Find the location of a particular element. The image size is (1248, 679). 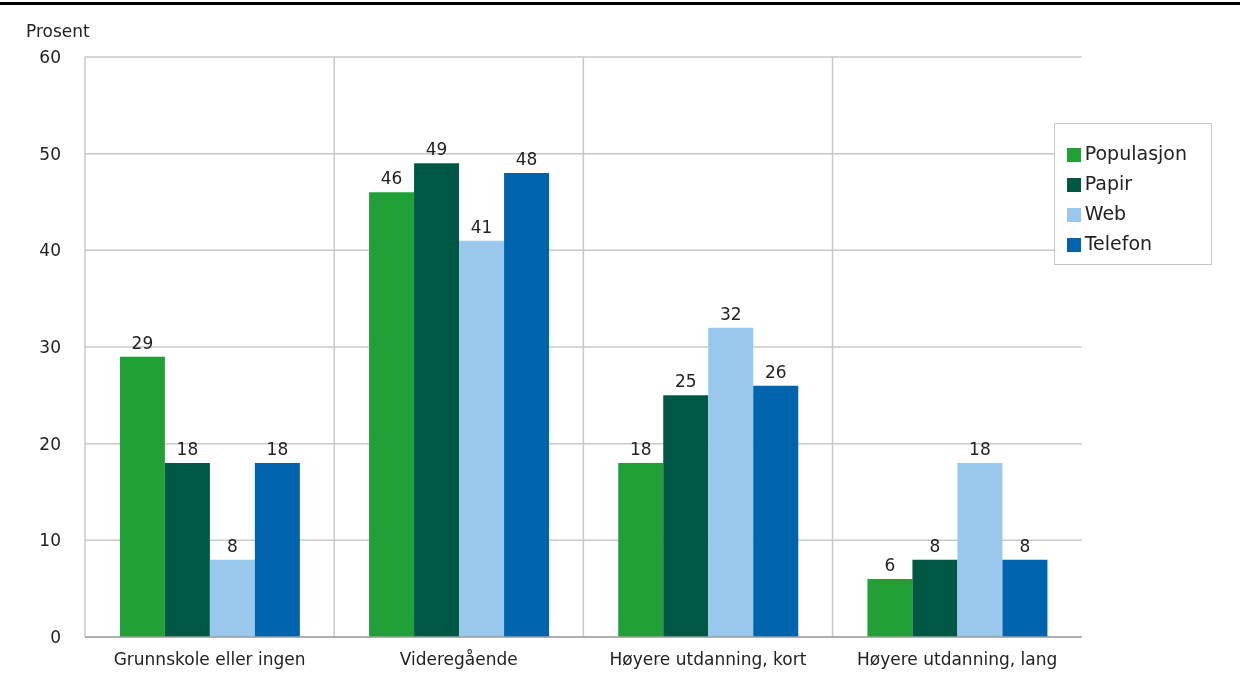

data-label: 25 is located at coordinates (685, 381).